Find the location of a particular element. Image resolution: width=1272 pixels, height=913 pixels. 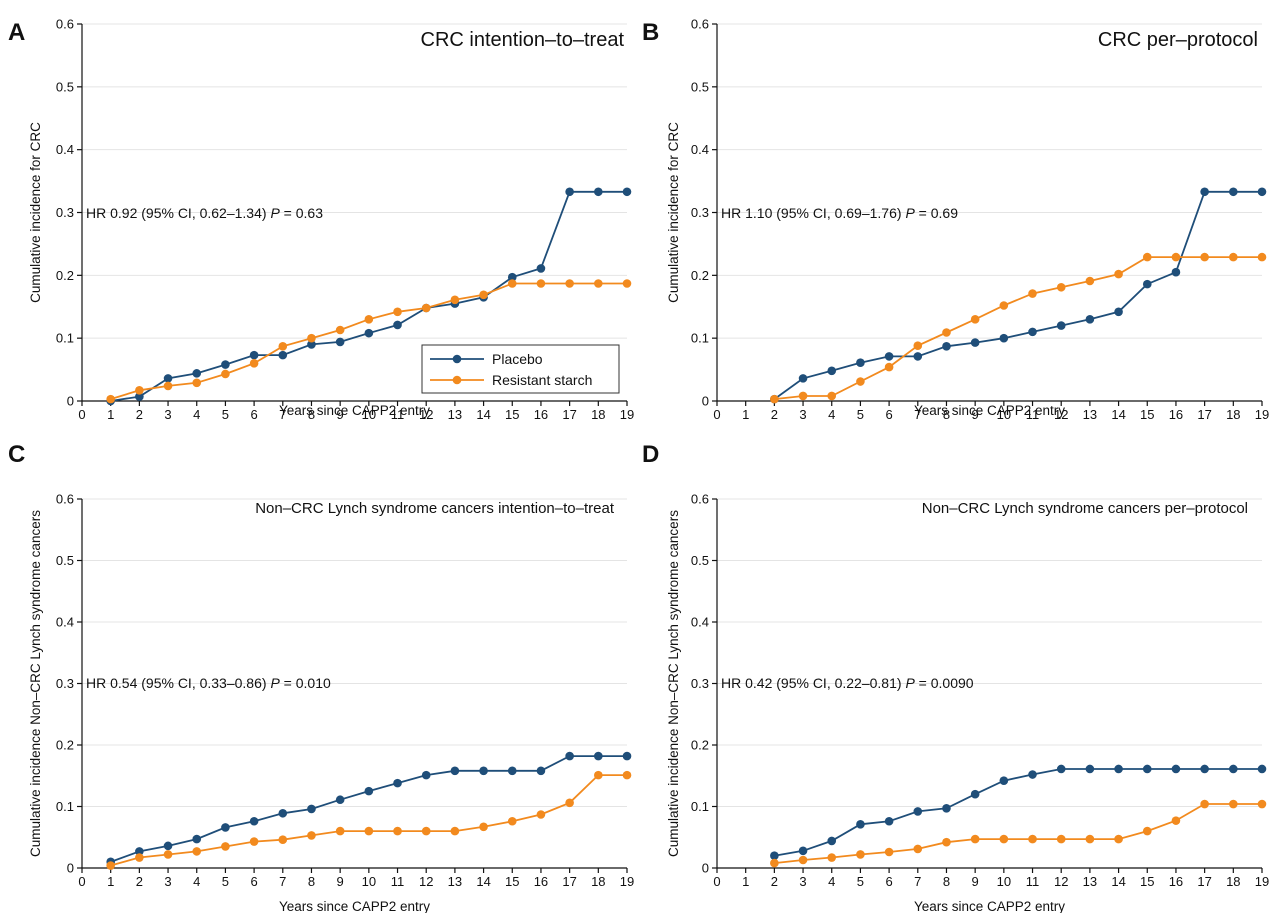

x-tick-label: 6 is located at coordinates (888, 881).